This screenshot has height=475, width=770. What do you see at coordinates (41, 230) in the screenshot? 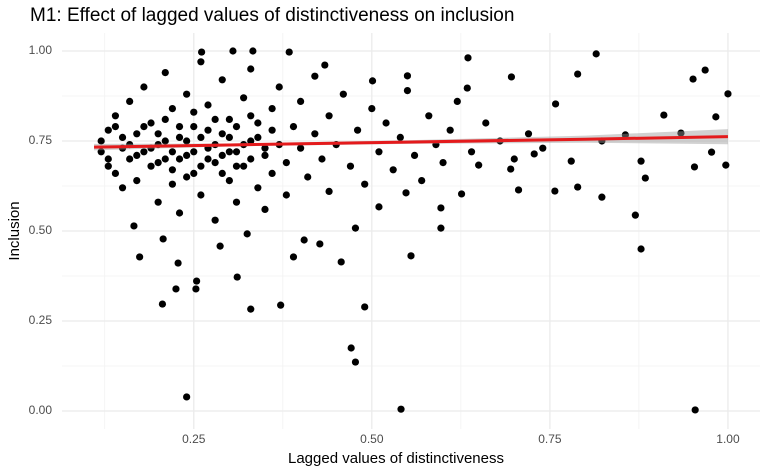
I see `y-tick-label: 0.50` at bounding box center [41, 230].